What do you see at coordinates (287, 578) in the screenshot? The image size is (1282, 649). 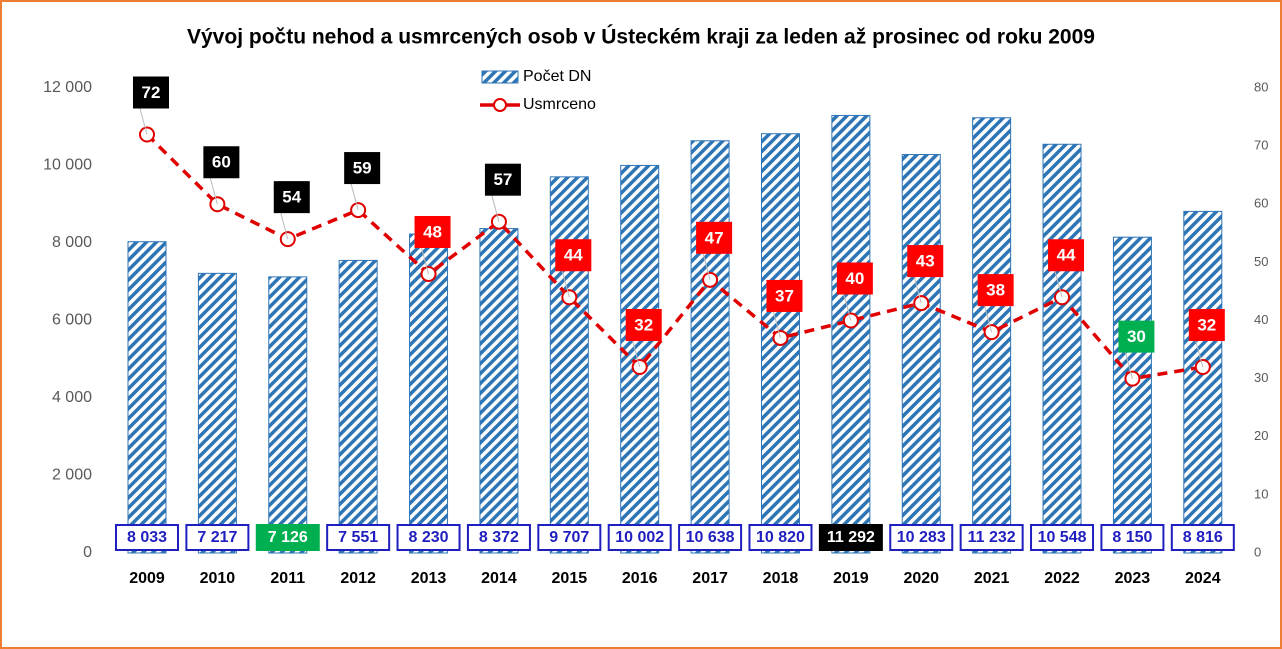 I see `x-tick-label: 2011` at bounding box center [287, 578].